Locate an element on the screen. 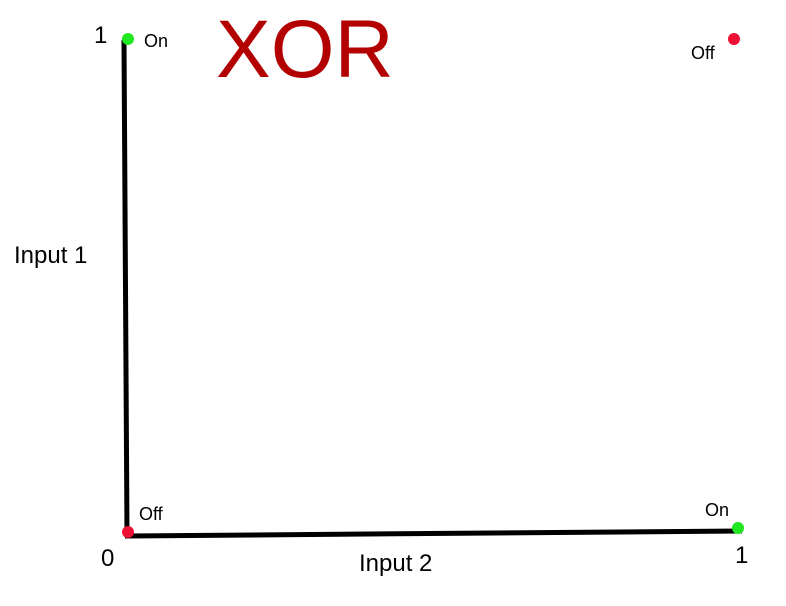 Image resolution: width=786 pixels, height=606 pixels. y-tick-1: 1 is located at coordinates (100, 35).